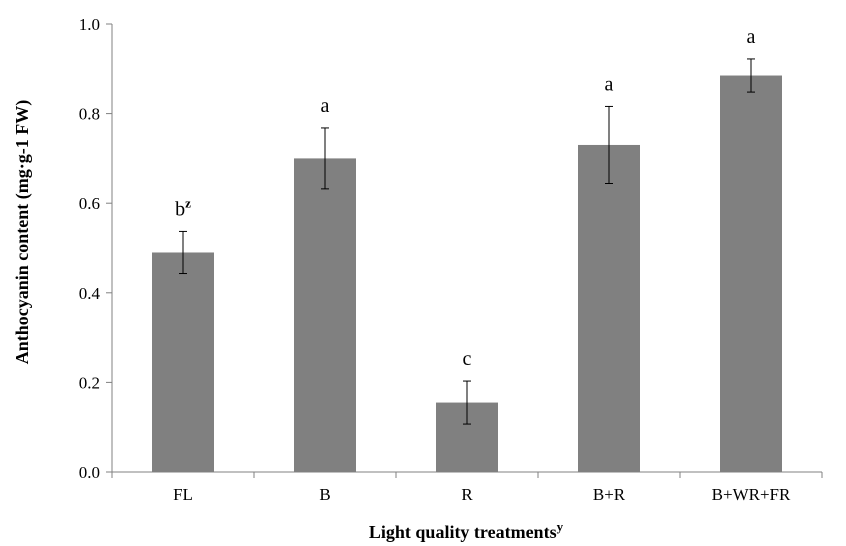  Describe the element at coordinates (90, 293) in the screenshot. I see `y-tick-label: 0.4` at that location.